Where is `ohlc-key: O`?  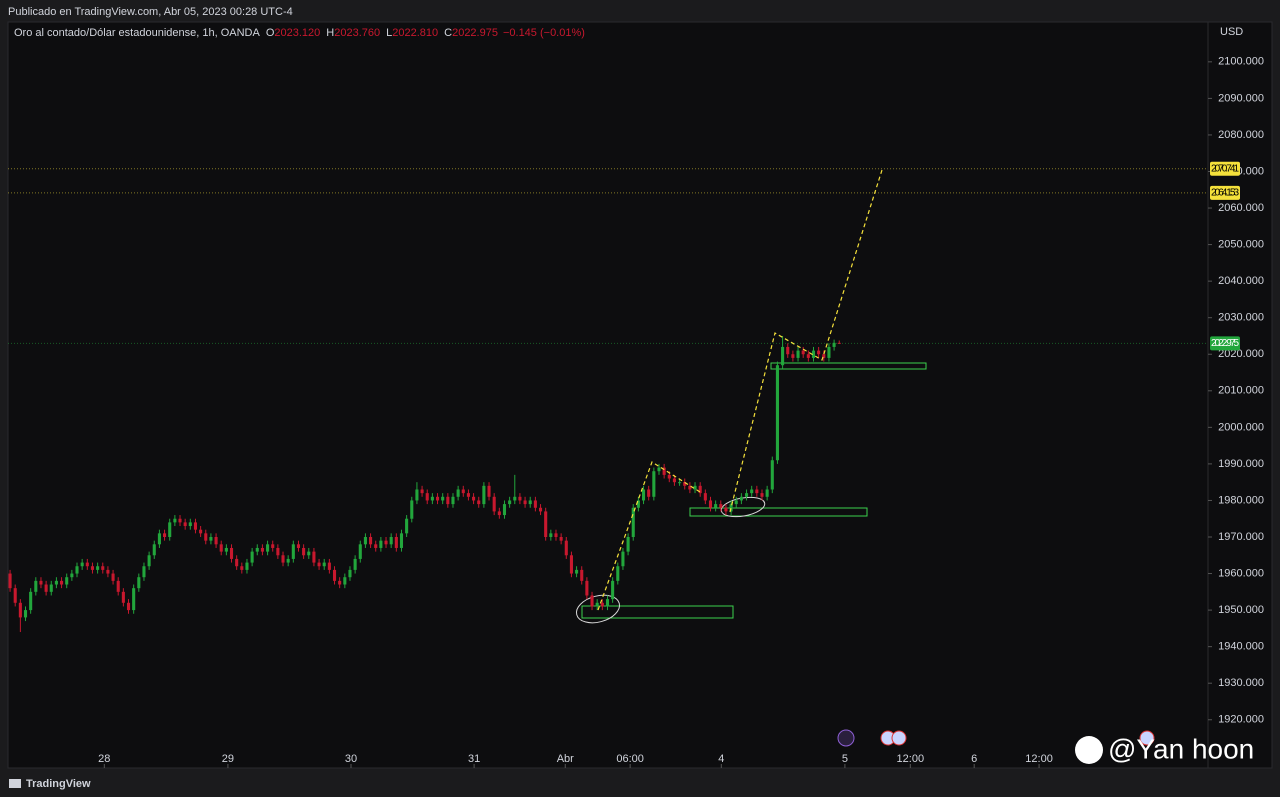 ohlc-key: O is located at coordinates (270, 33).